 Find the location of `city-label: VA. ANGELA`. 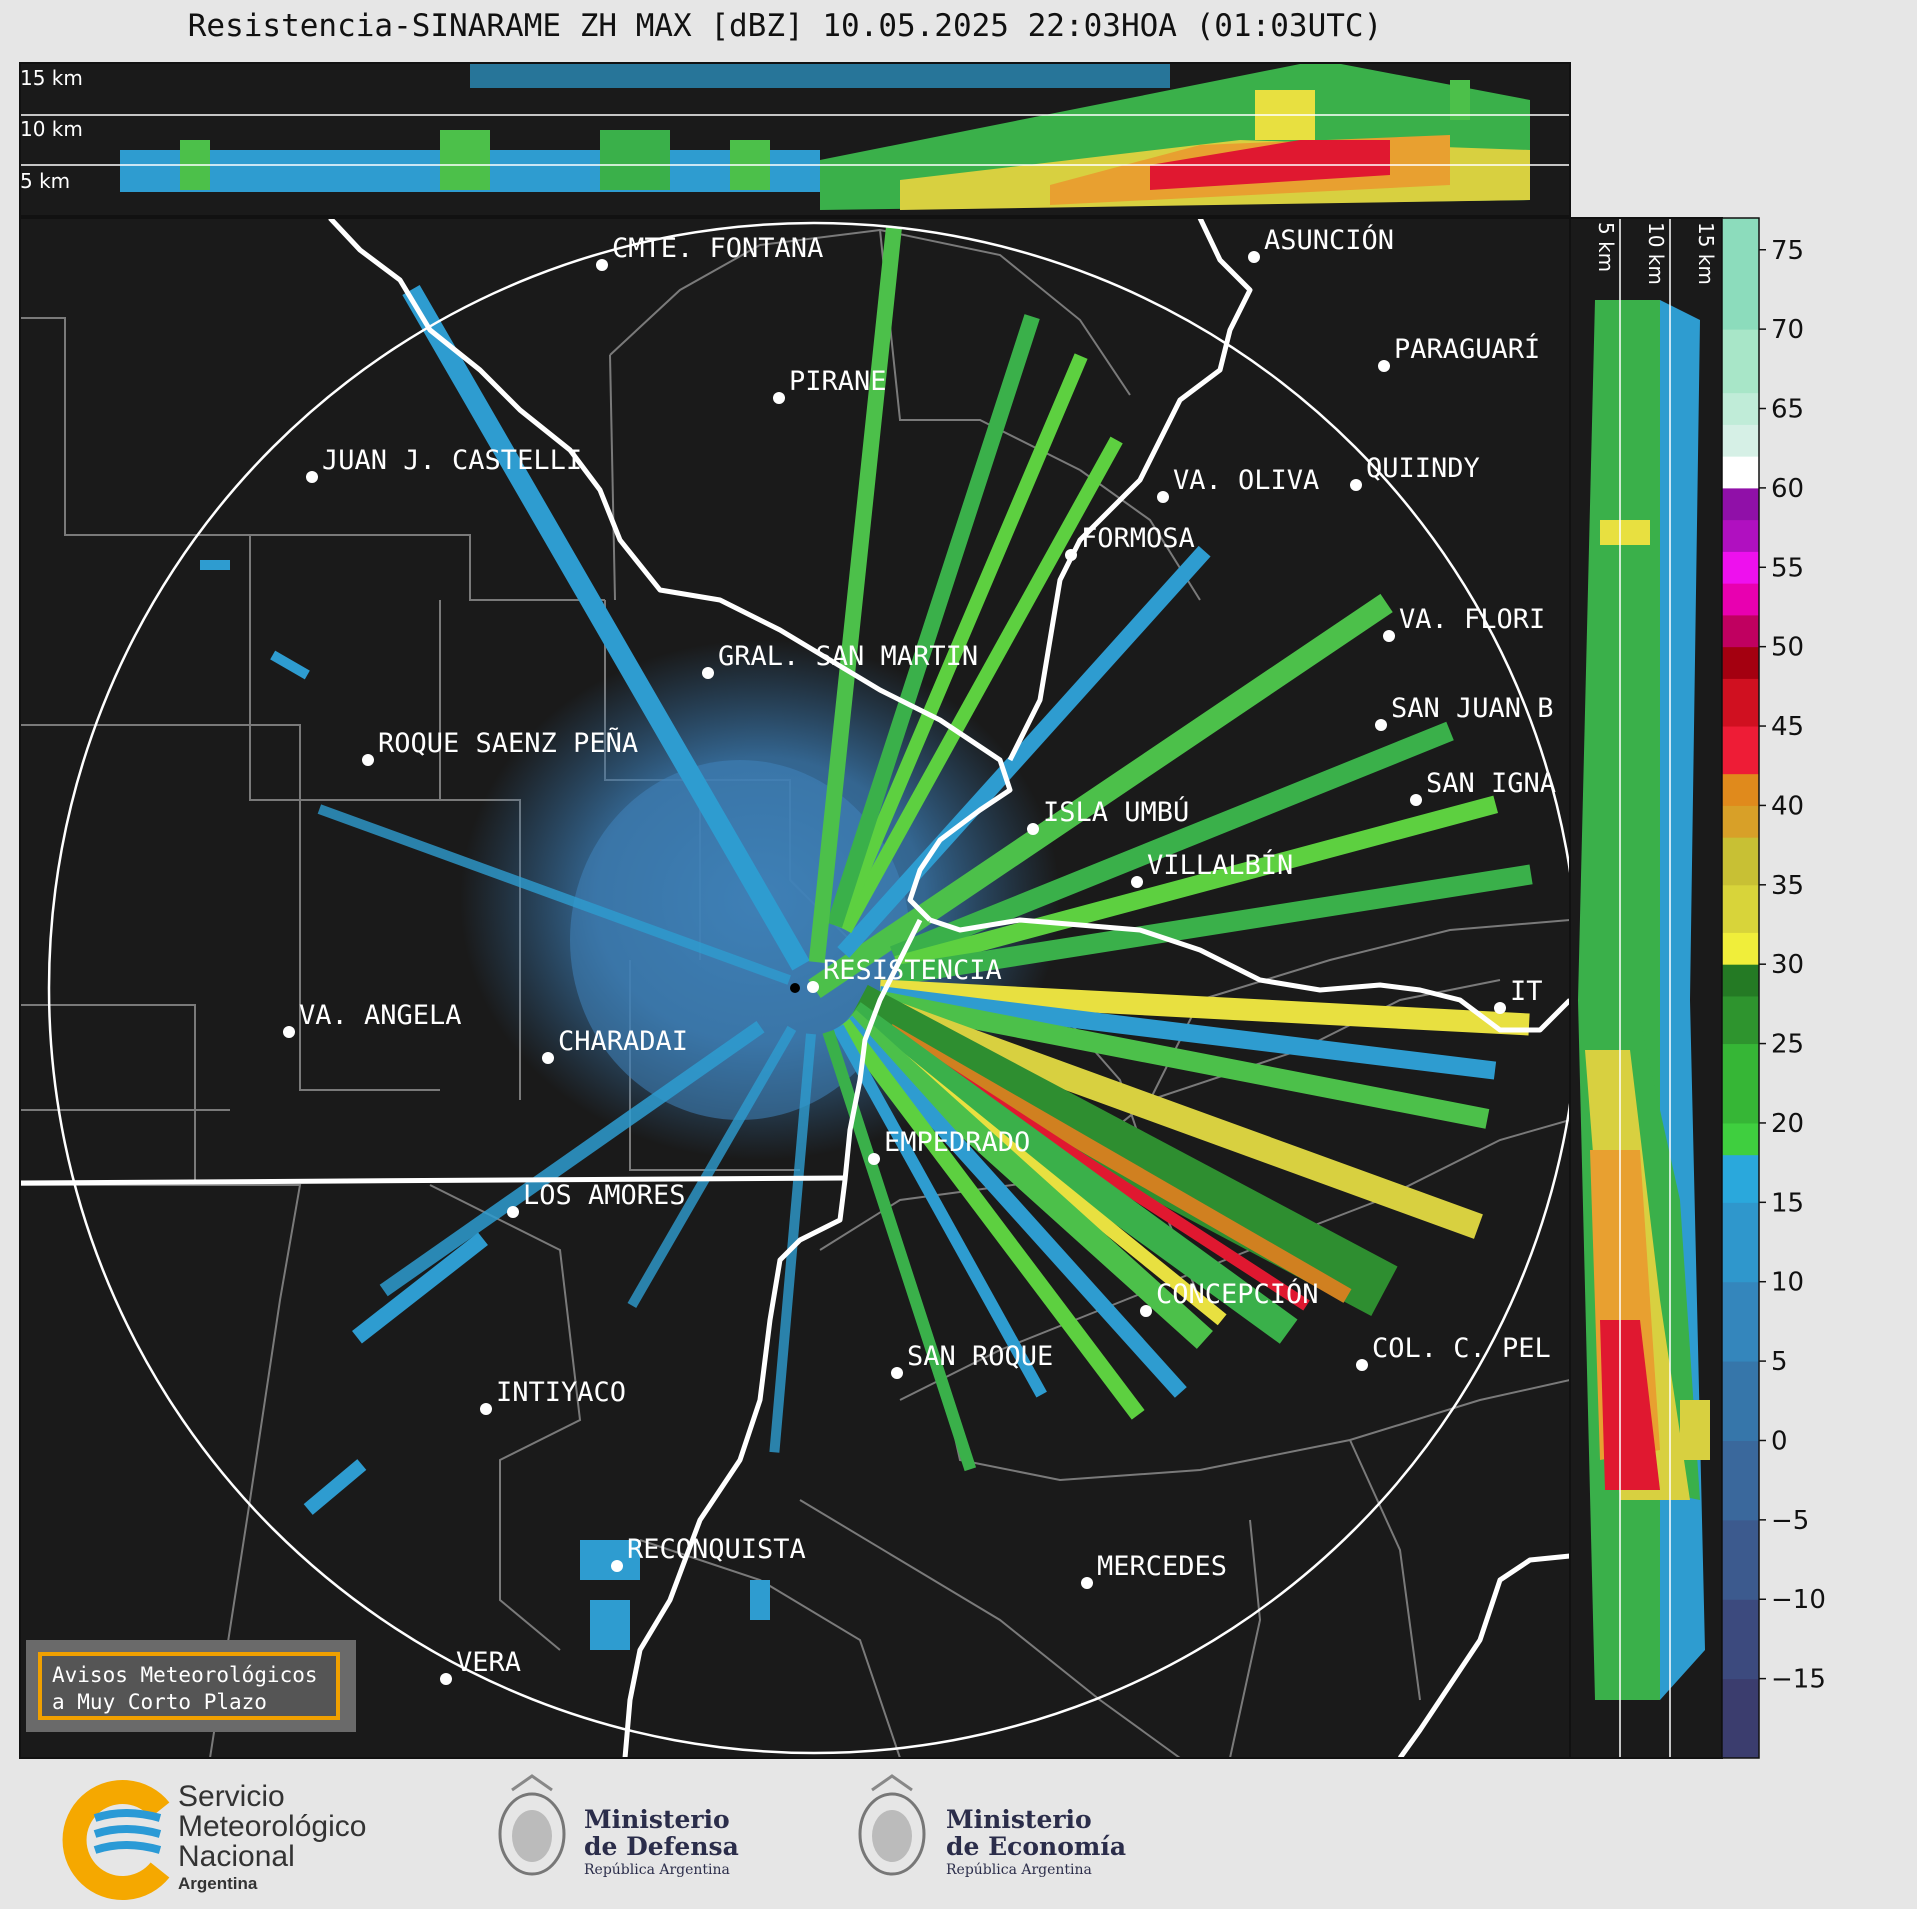

city-label: VA. ANGELA is located at coordinates (380, 1015).